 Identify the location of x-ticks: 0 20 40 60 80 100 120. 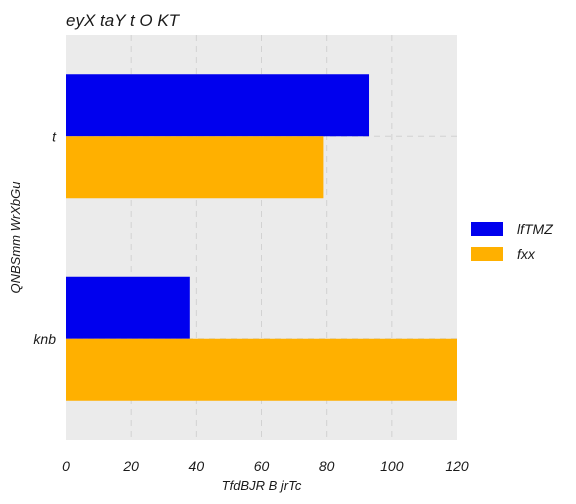
(265, 466).